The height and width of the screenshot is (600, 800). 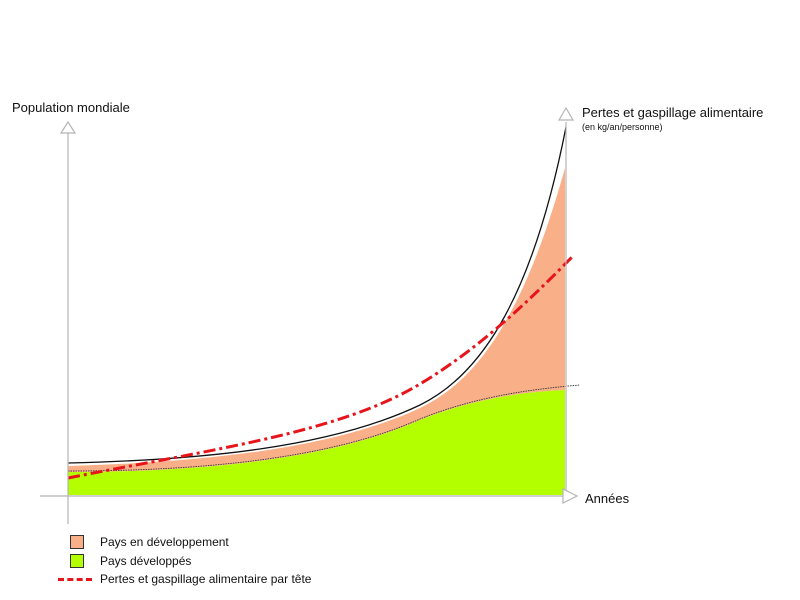 I want to click on legend-label-developing: Pays en développement, so click(x=164, y=542).